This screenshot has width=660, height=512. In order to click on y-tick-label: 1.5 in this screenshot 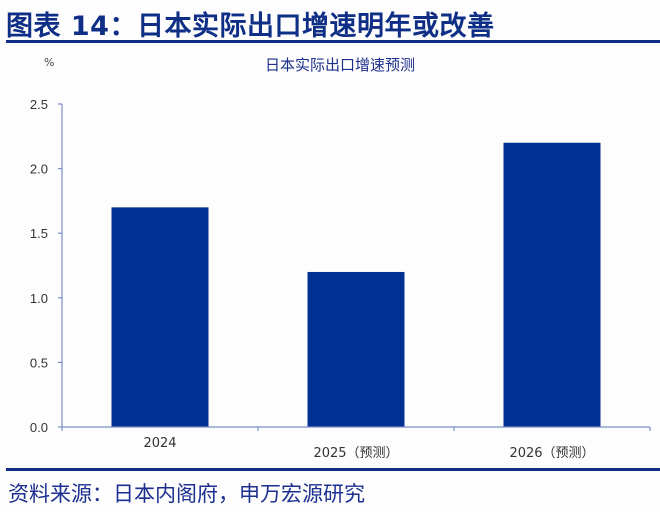, I will do `click(39, 233)`.